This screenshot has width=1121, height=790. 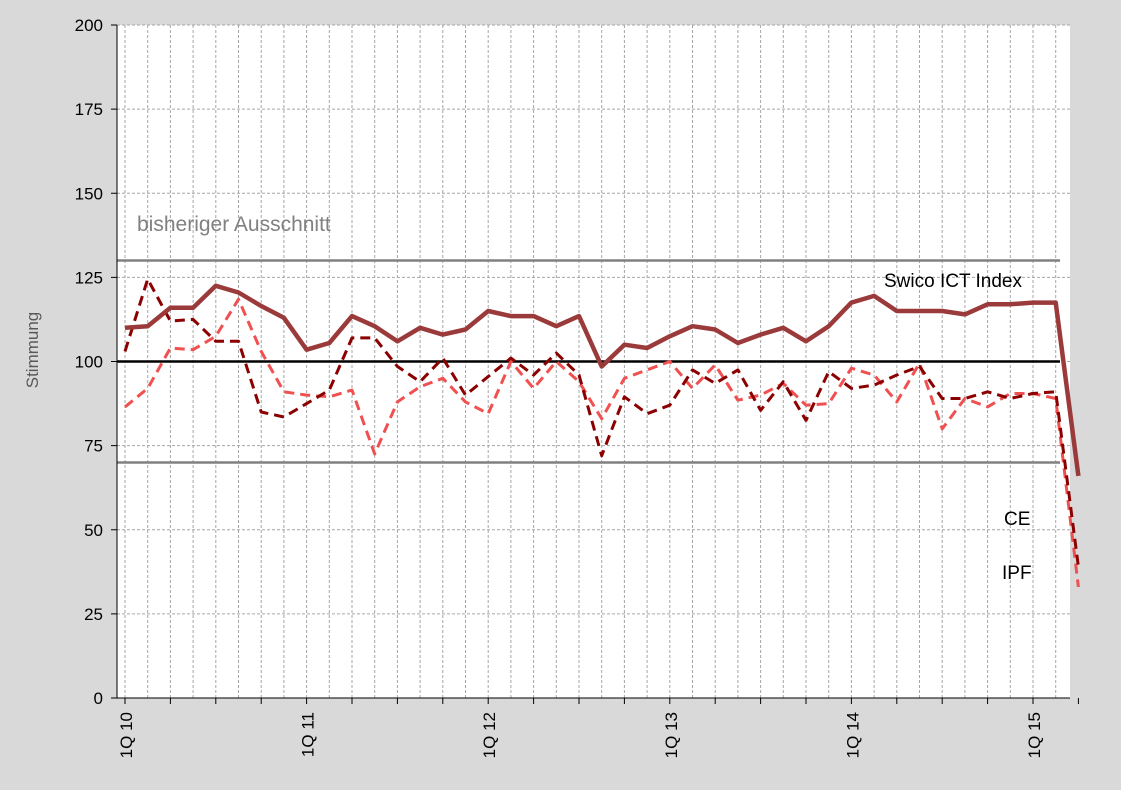 What do you see at coordinates (234, 224) in the screenshot?
I see `band-label: bisheriger Ausschnitt` at bounding box center [234, 224].